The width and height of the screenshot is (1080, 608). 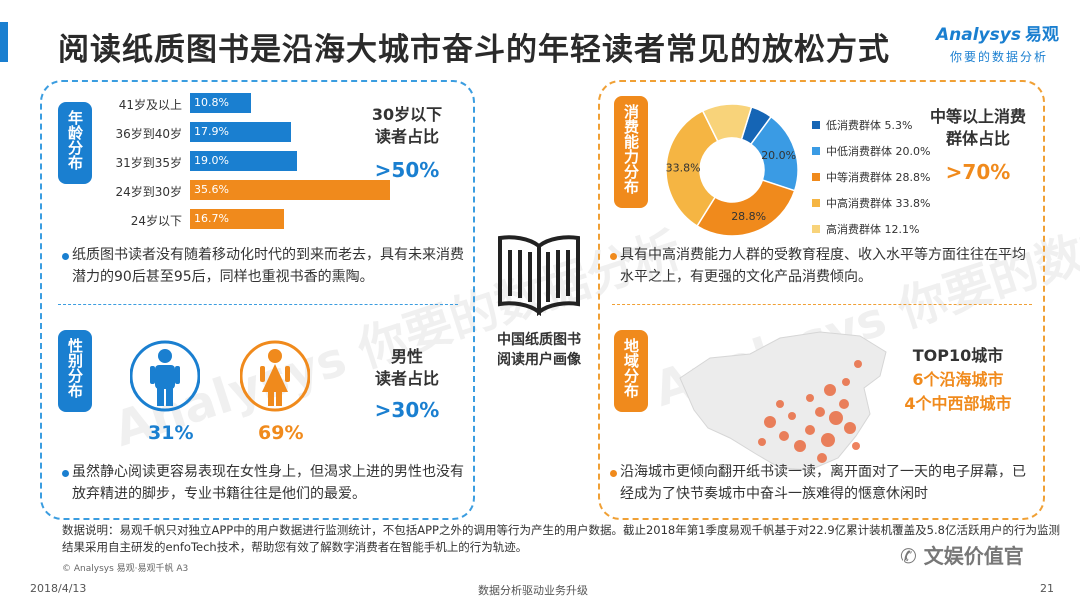 What do you see at coordinates (878, 151) in the screenshot?
I see `legend-label: 中低消费群体 20.0%` at bounding box center [878, 151].